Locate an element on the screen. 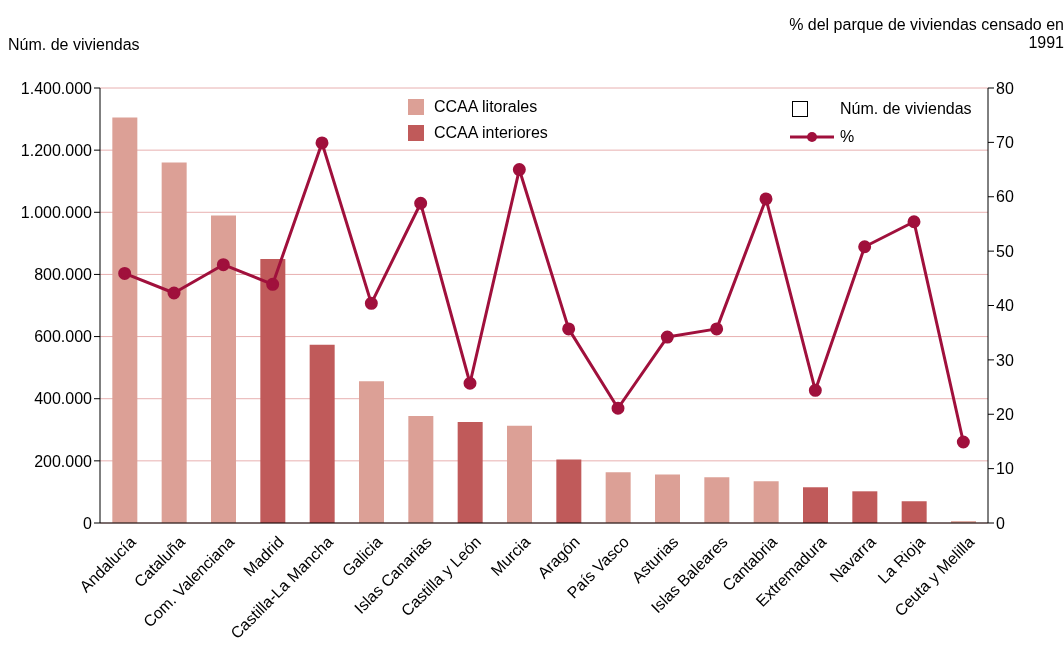  y-tick-label: 1.400.000 is located at coordinates (56, 88).